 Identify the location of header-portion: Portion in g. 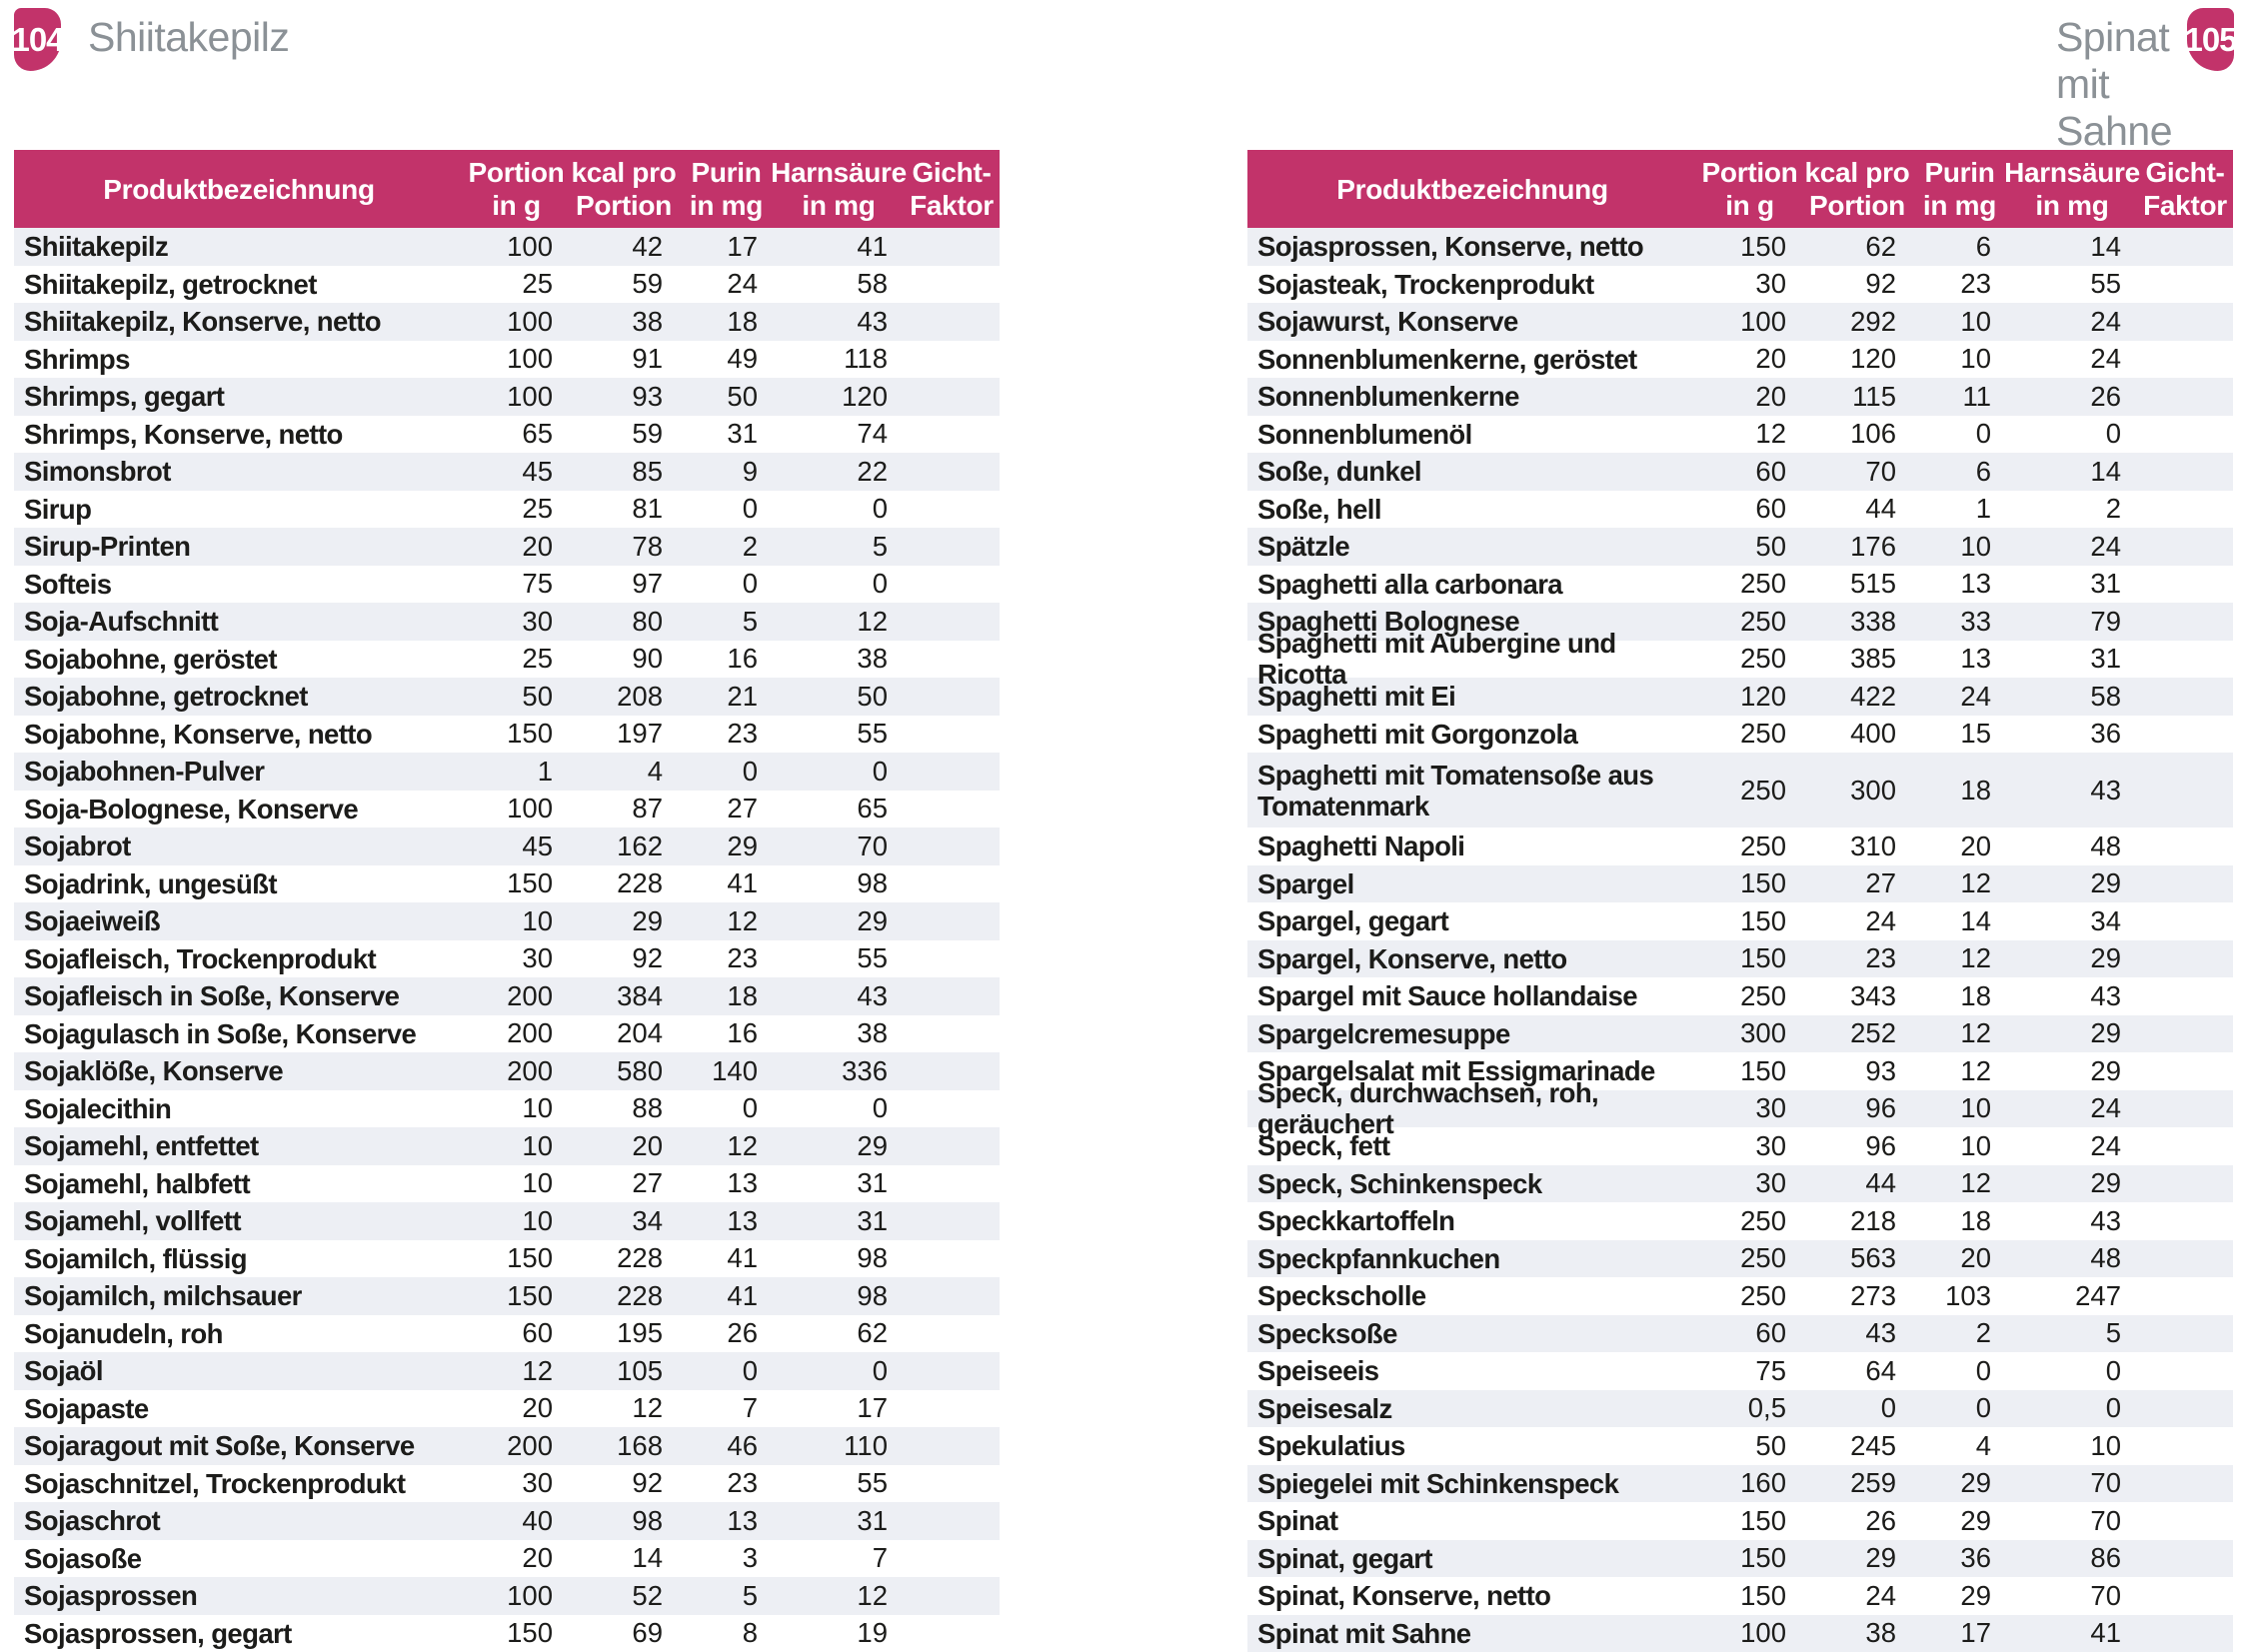
(516, 189).